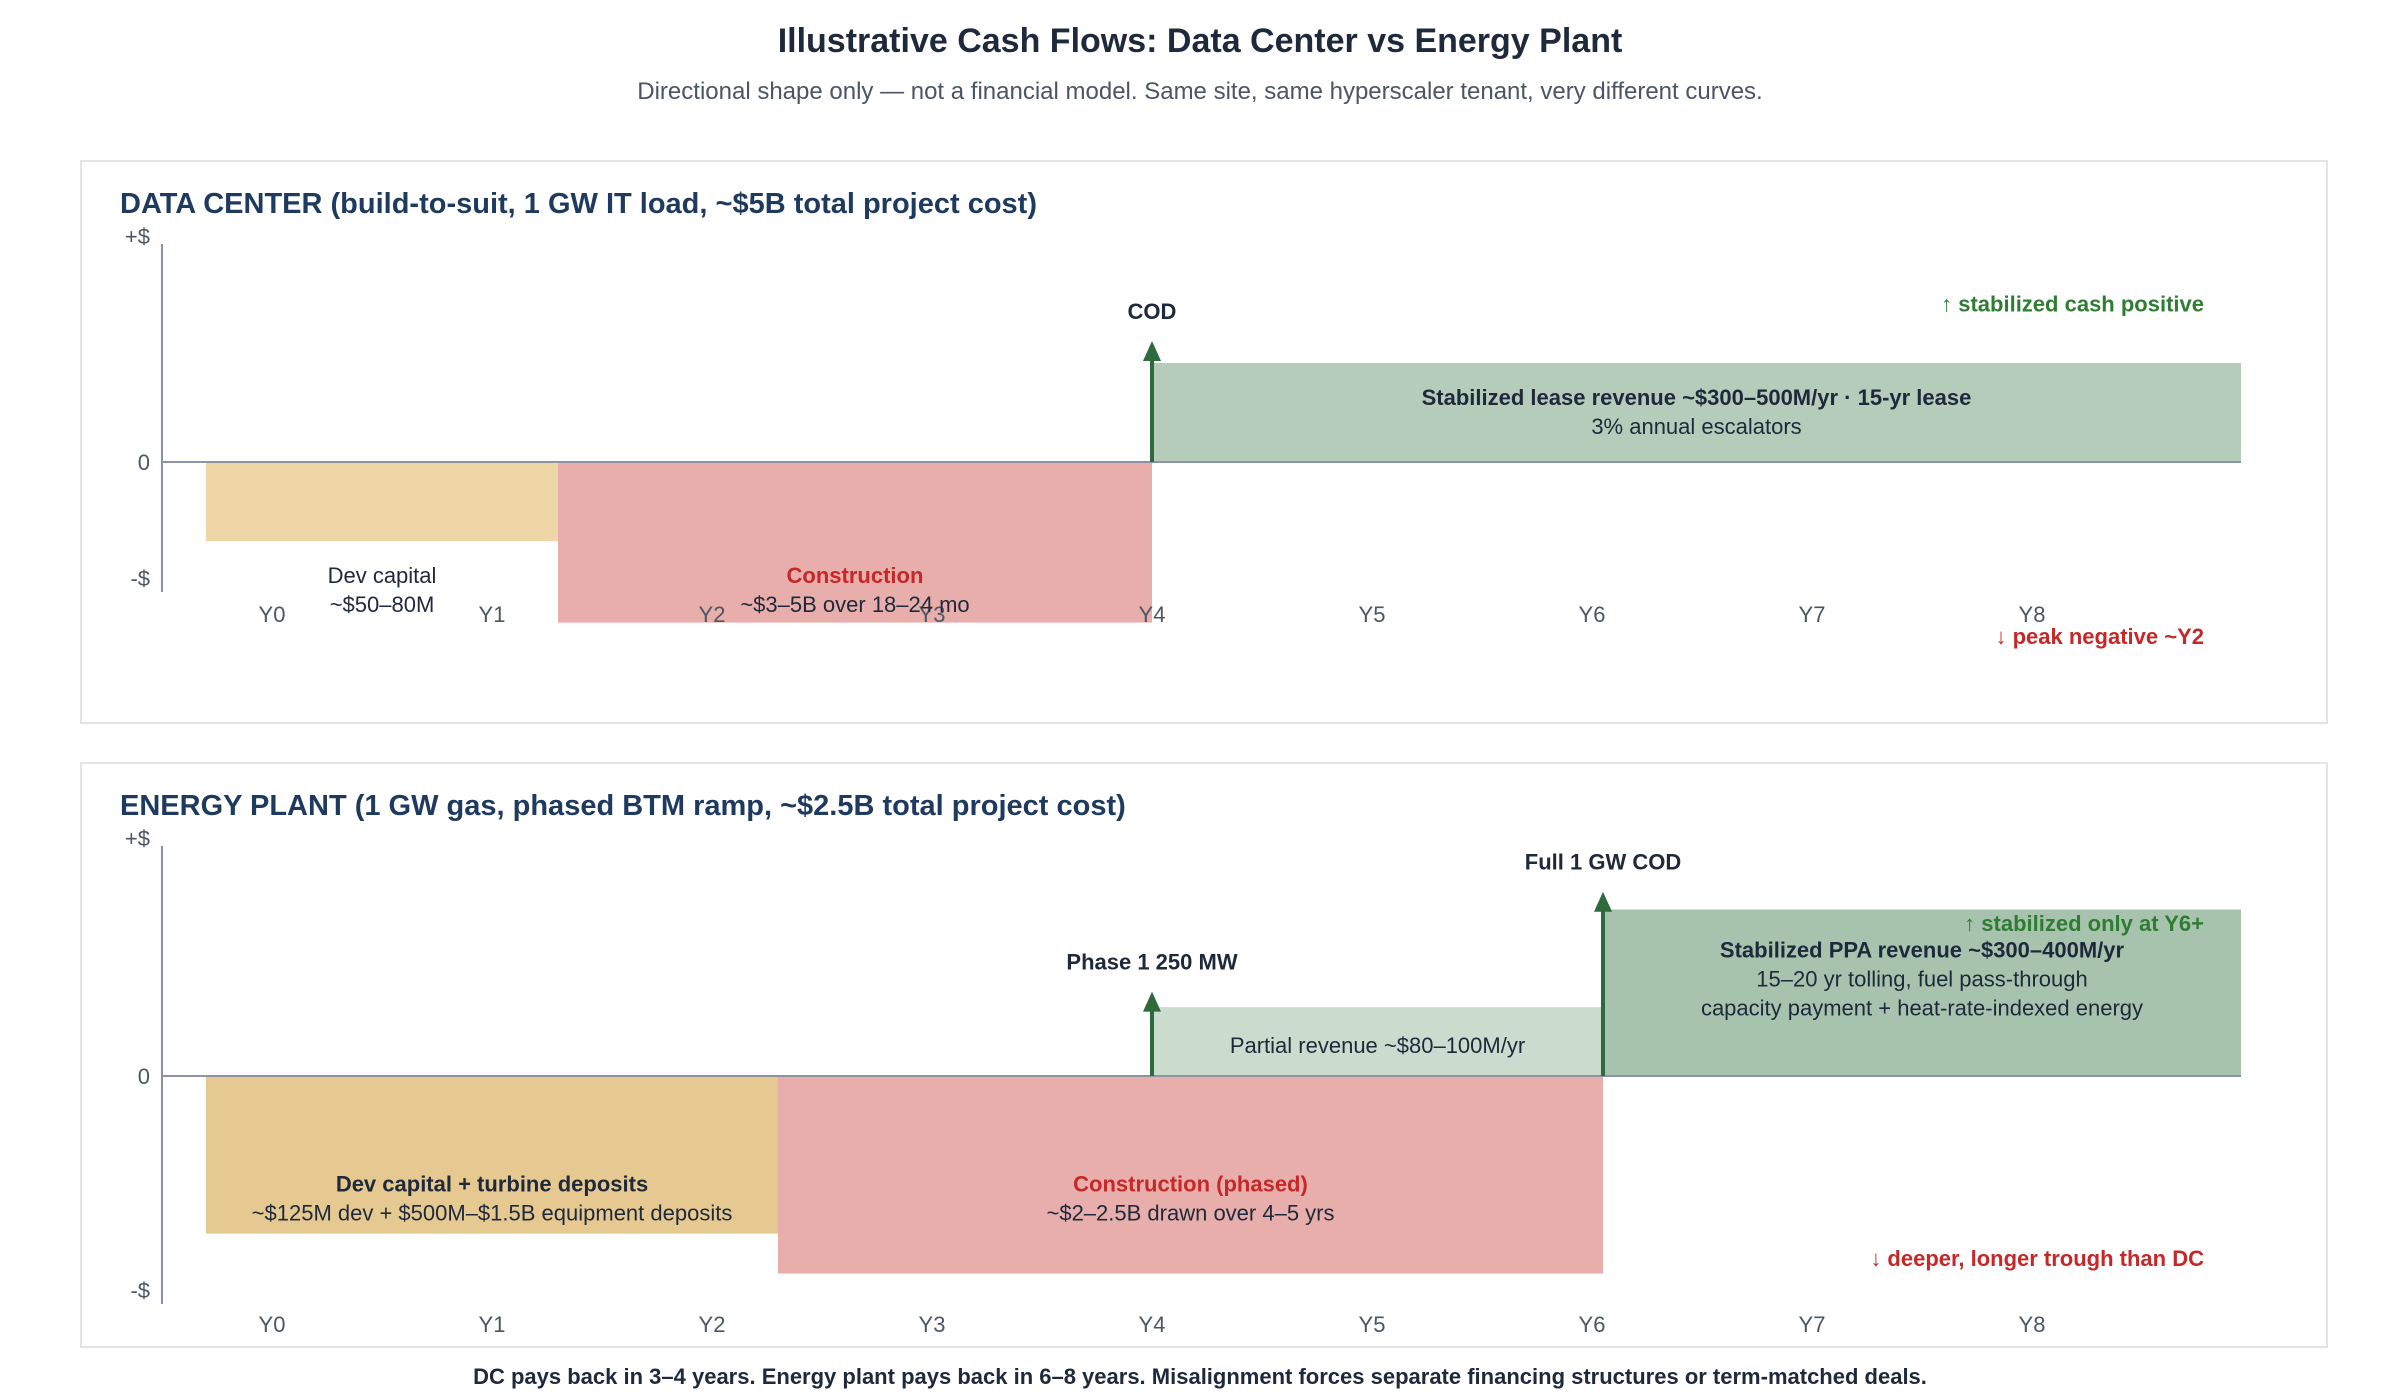  What do you see at coordinates (855, 575) in the screenshot?
I see `block-label-construction-line-1: Construction` at bounding box center [855, 575].